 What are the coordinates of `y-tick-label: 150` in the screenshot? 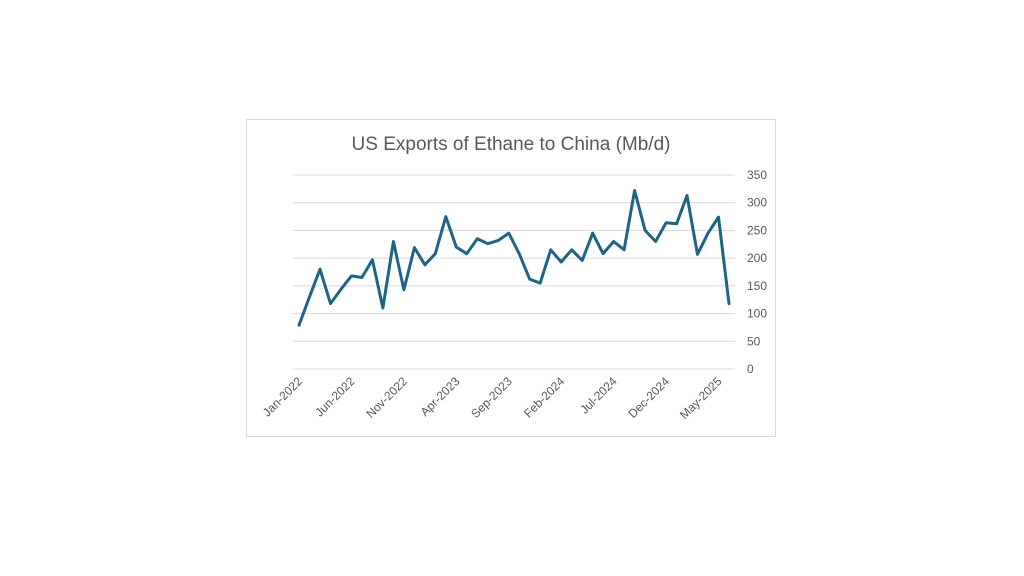 It's located at (757, 286).